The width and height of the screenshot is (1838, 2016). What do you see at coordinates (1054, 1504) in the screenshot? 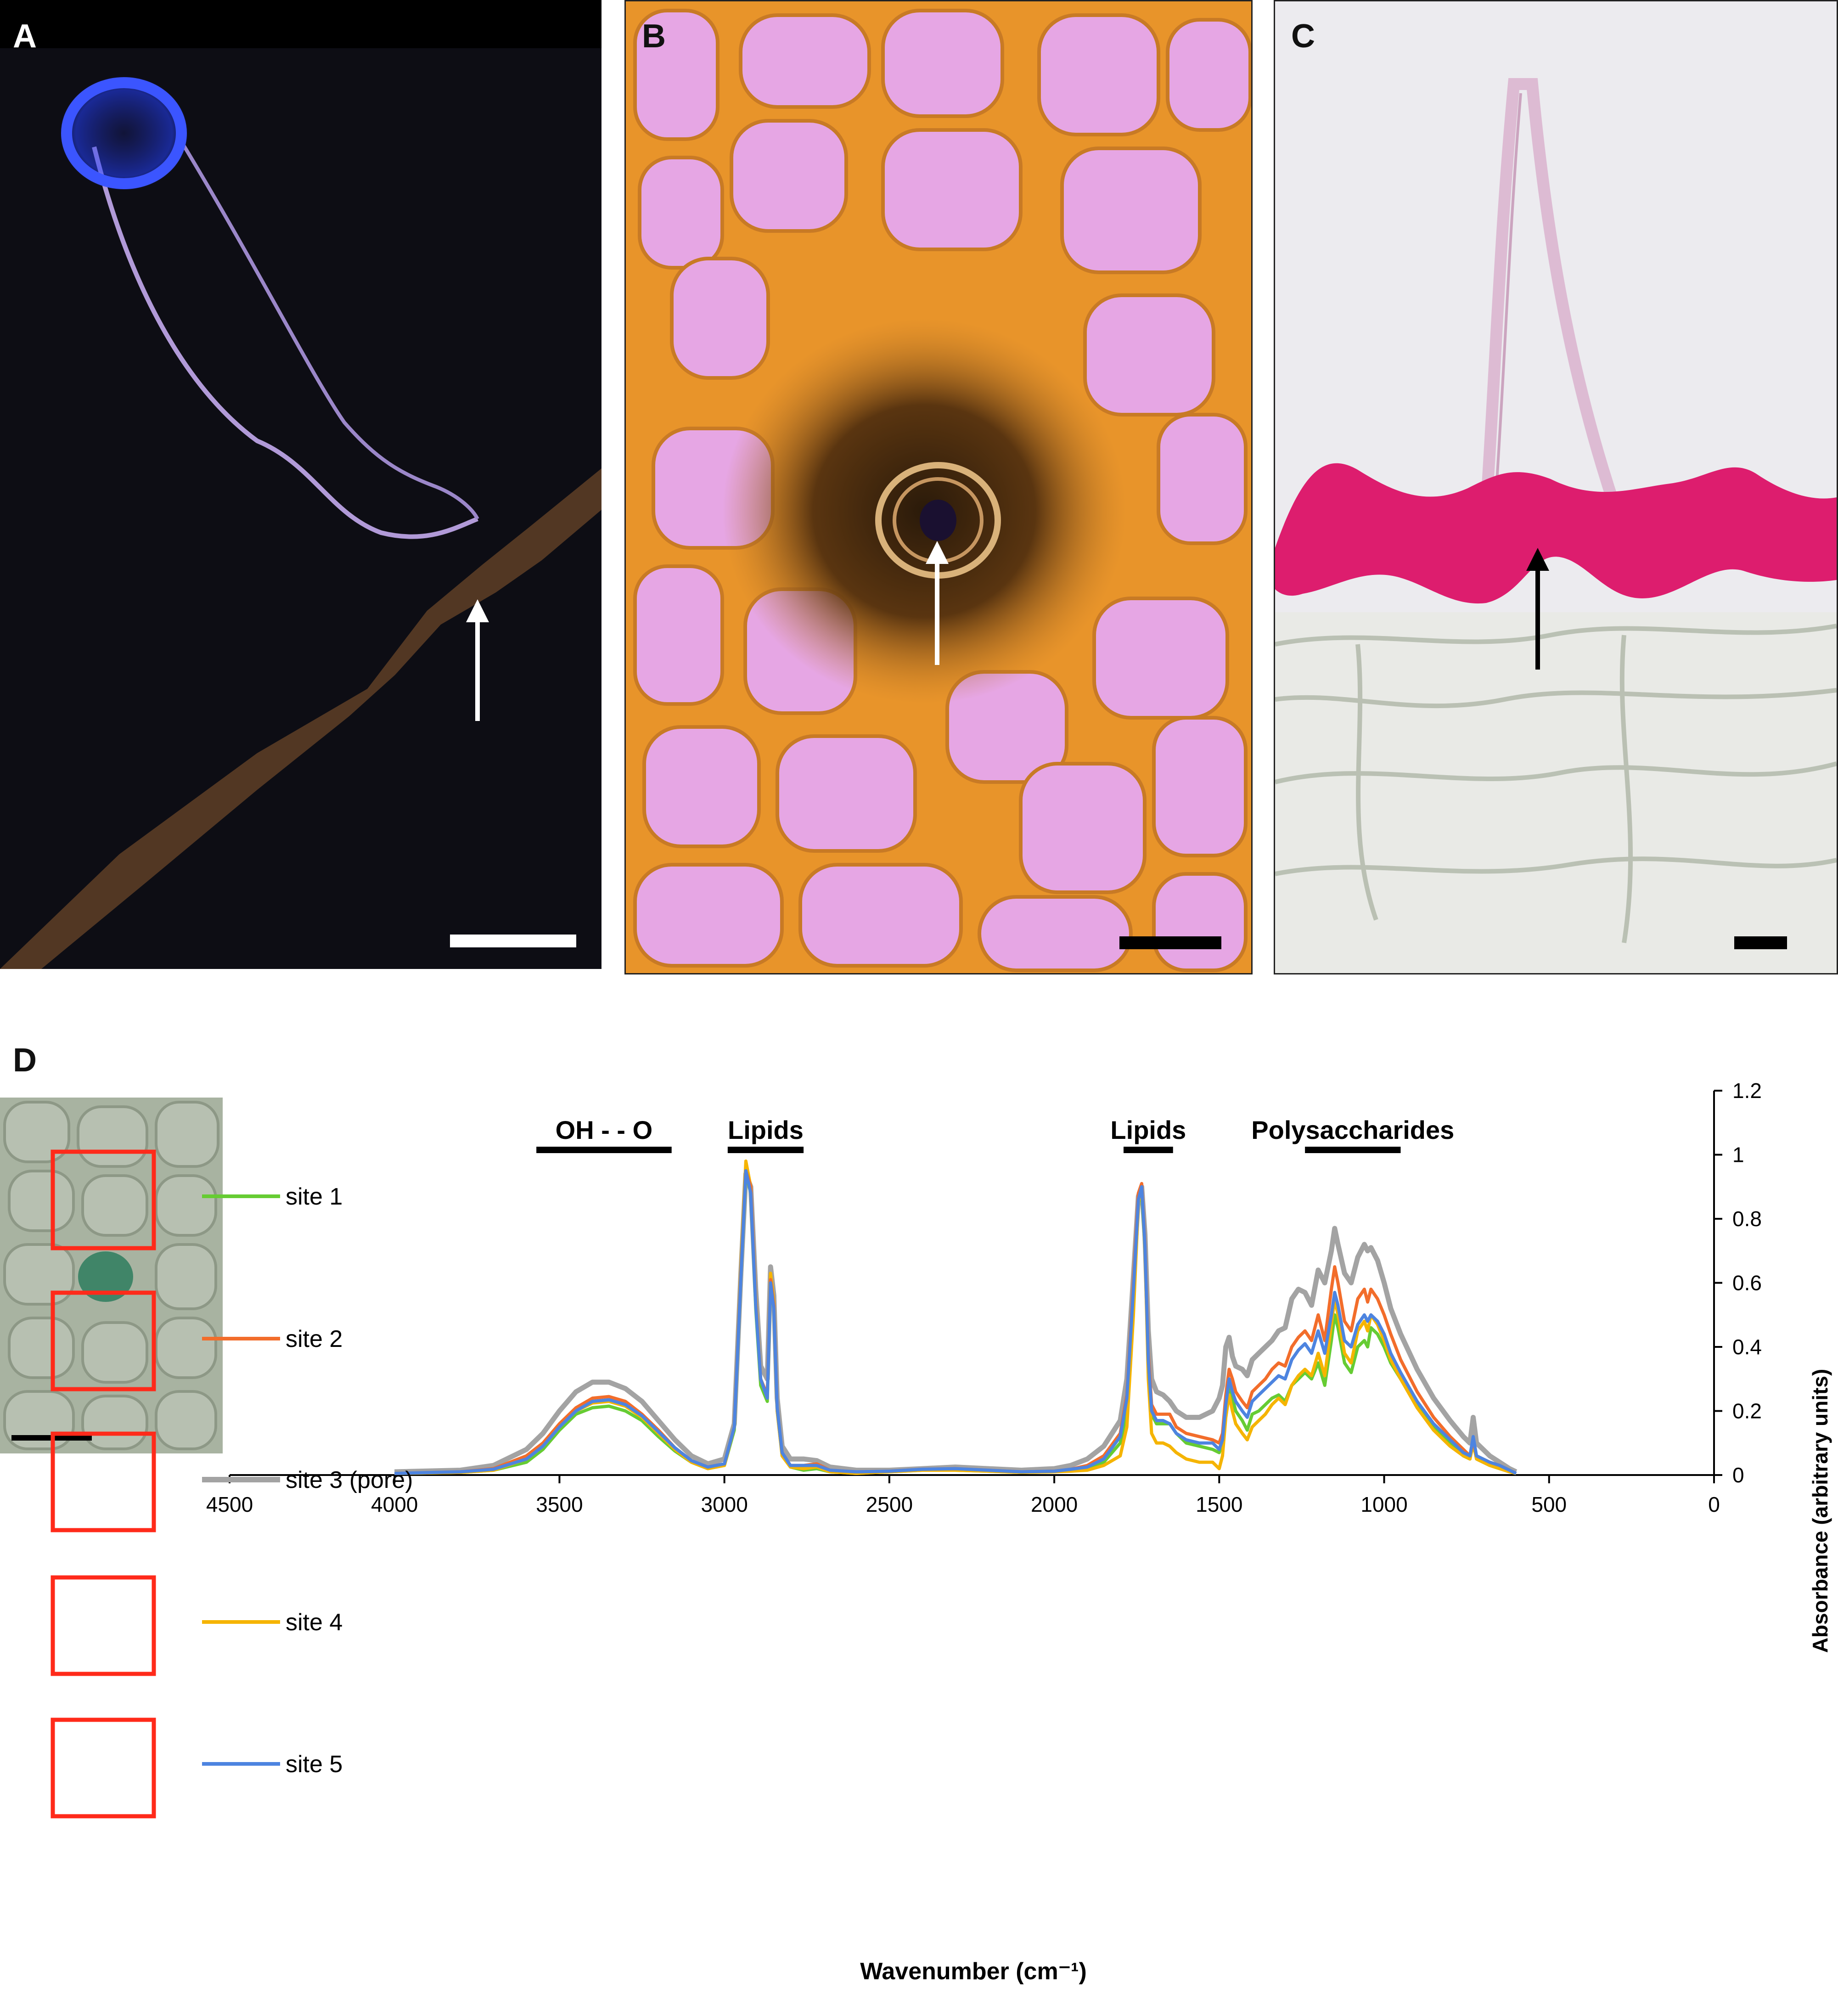
I see `x-tick-label: 2000` at bounding box center [1054, 1504].